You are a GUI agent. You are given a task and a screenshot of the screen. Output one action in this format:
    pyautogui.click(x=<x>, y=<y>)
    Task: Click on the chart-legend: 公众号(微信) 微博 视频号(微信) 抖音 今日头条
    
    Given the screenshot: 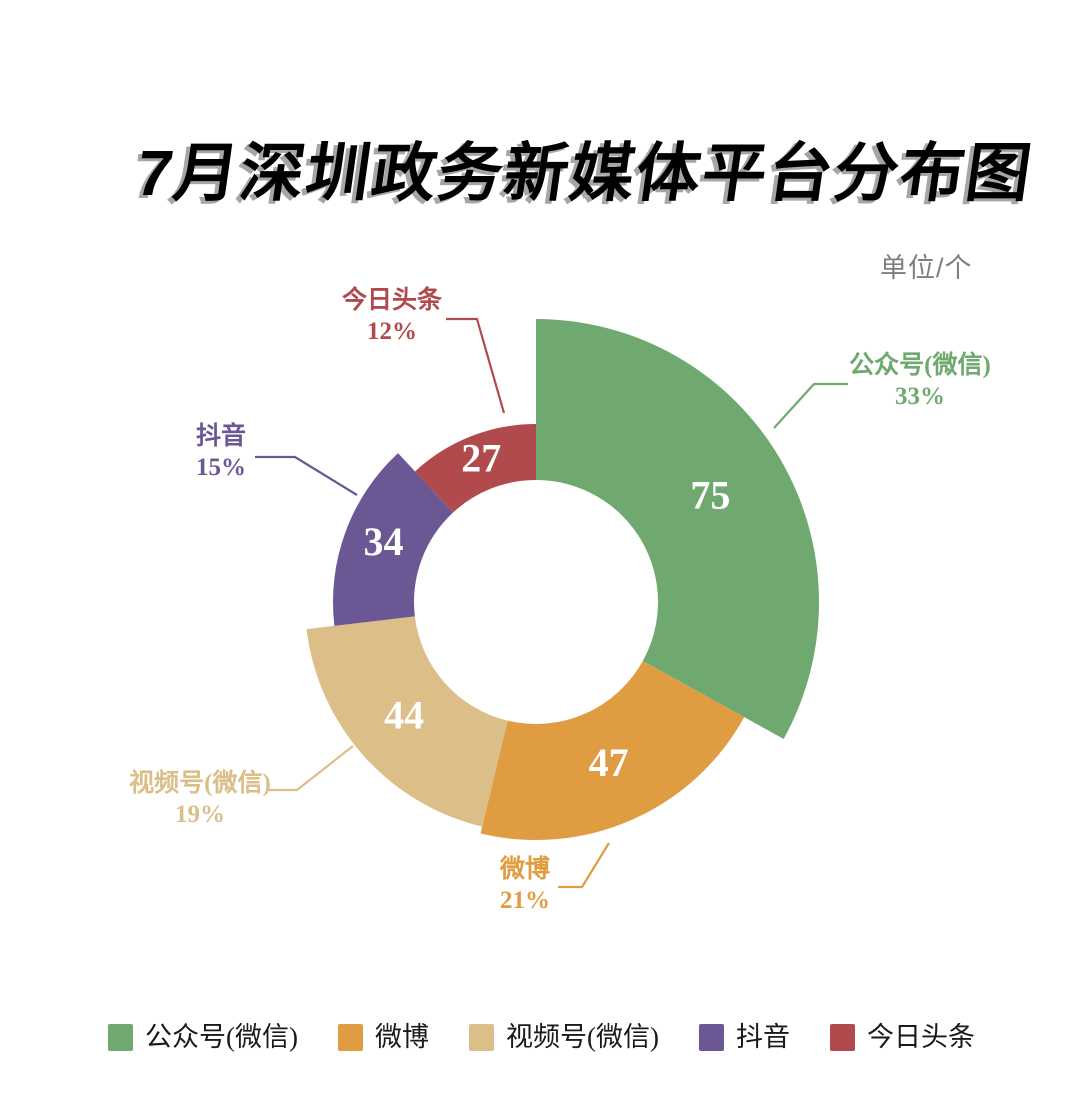 What is the action you would take?
    pyautogui.click(x=541, y=1037)
    